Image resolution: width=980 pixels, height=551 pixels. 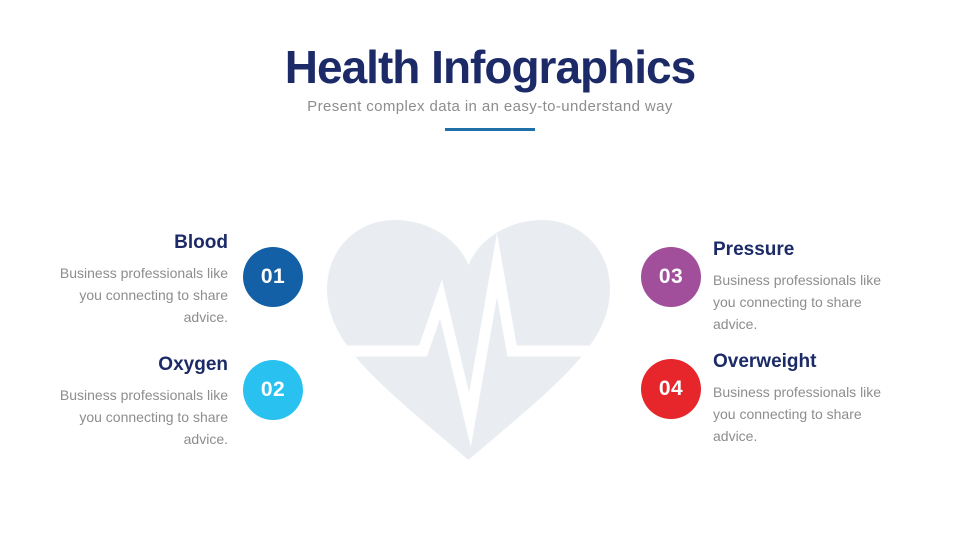 What do you see at coordinates (754, 249) in the screenshot?
I see `item-heading: Pressure` at bounding box center [754, 249].